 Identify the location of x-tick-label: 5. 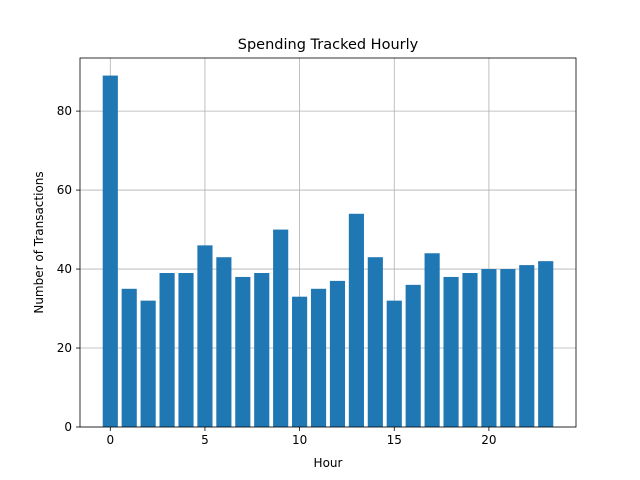
(205, 440).